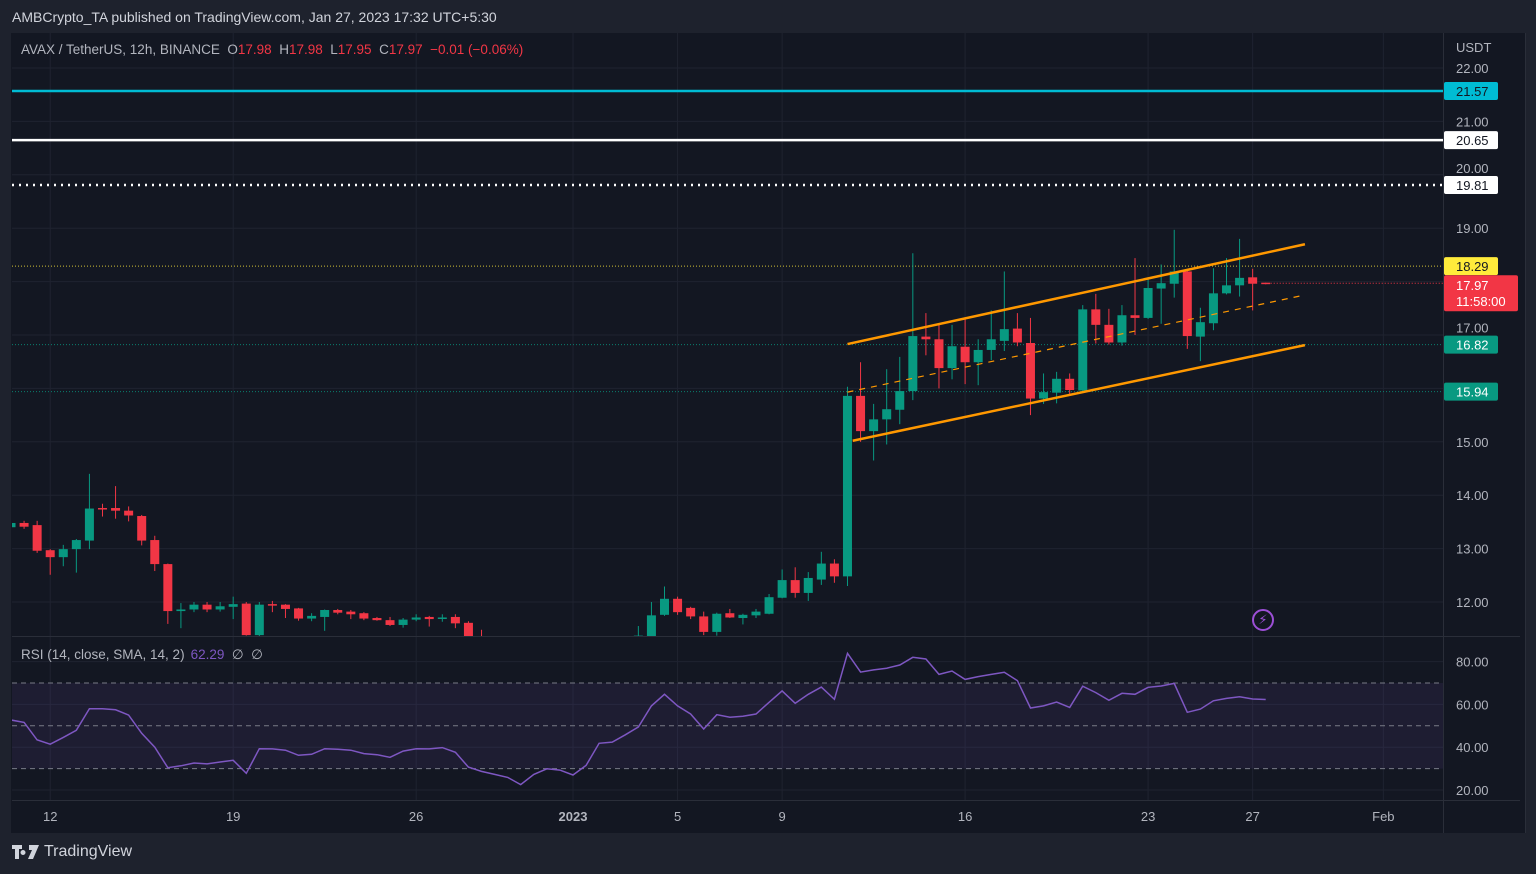 This screenshot has width=1536, height=874. What do you see at coordinates (25, 852) in the screenshot?
I see `tradingview-logo-icon` at bounding box center [25, 852].